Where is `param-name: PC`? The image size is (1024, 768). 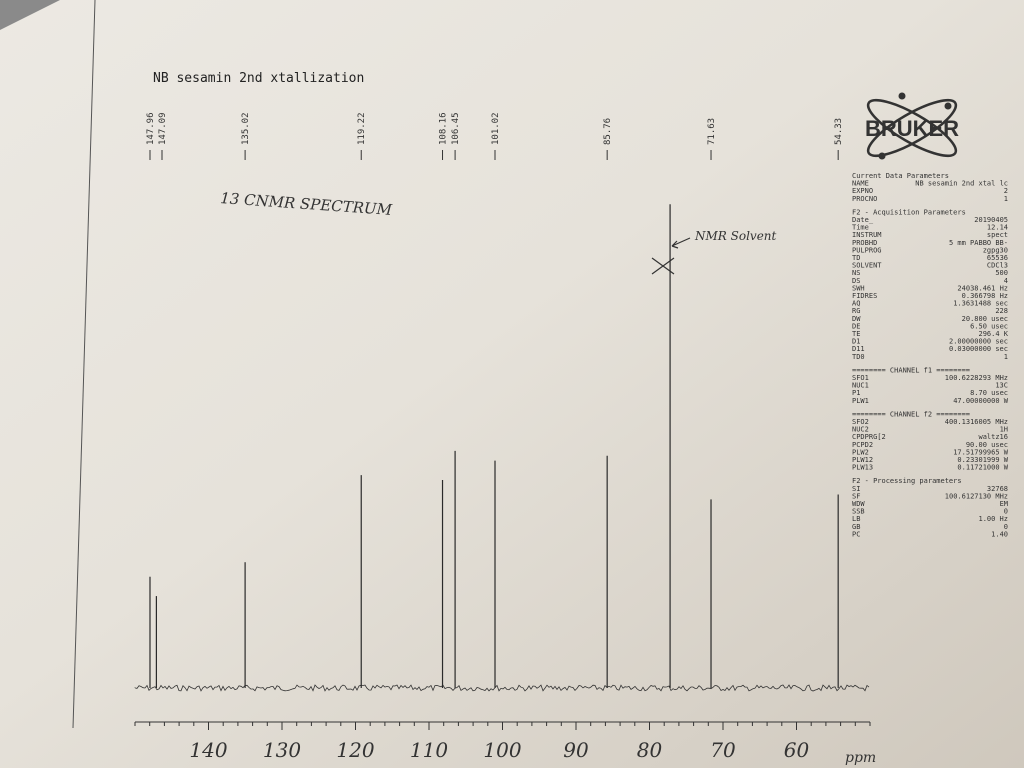 param-name: PC is located at coordinates (856, 534).